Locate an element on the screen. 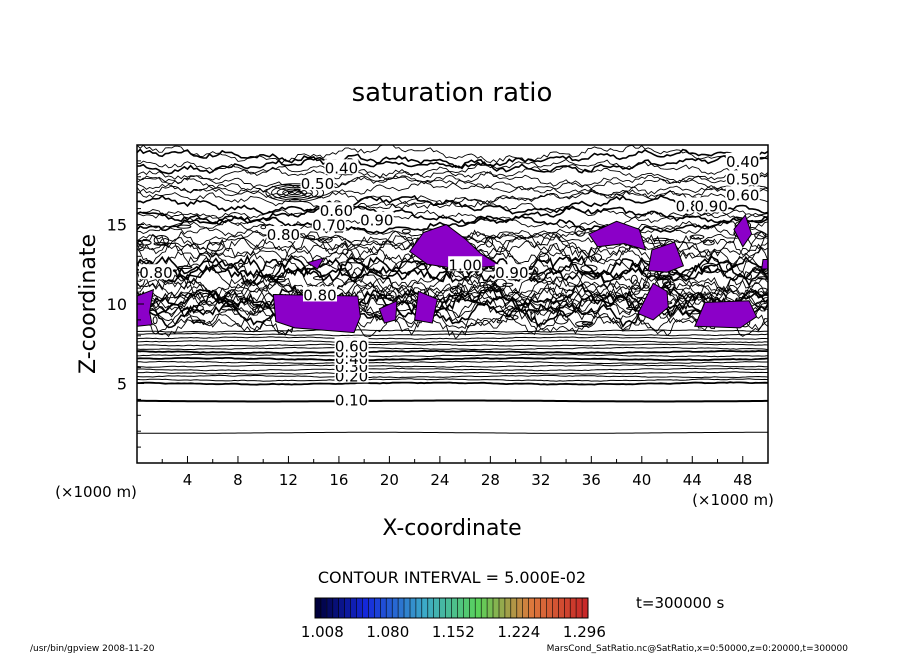 This screenshot has width=904, height=654. y-tick-label: 5 is located at coordinates (122, 384).